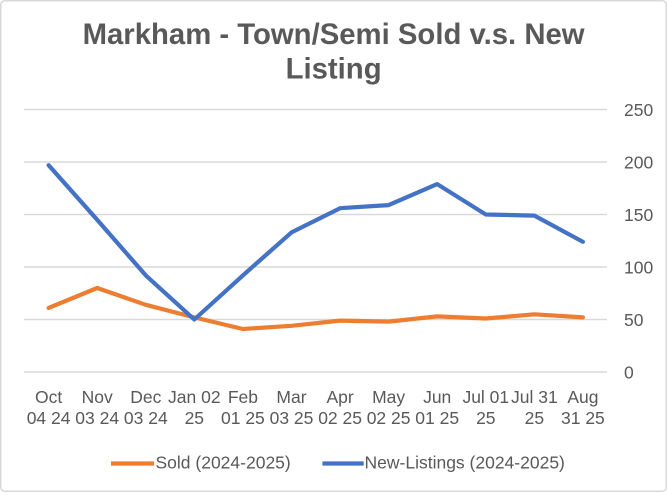 This screenshot has height=497, width=667. Describe the element at coordinates (638, 162) in the screenshot. I see `svg-text: 200` at that location.